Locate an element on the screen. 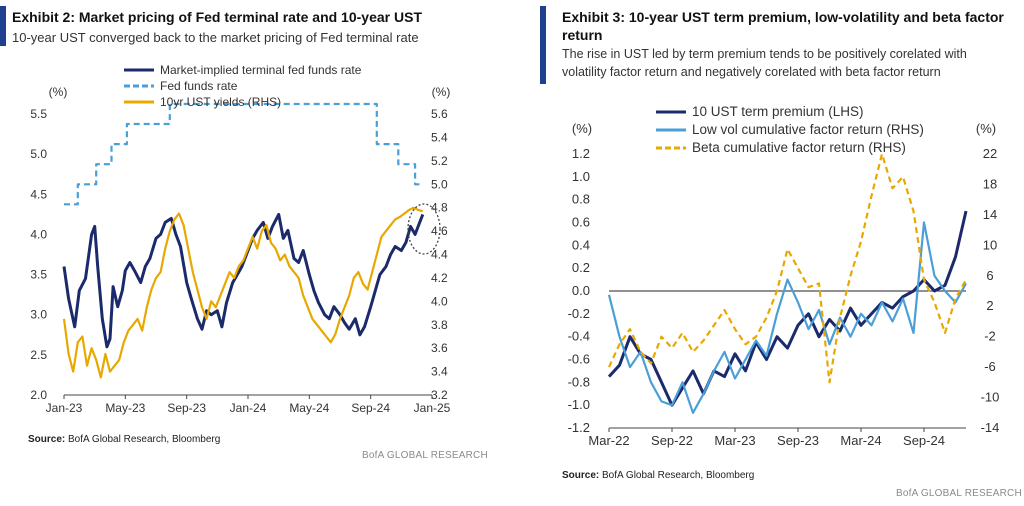 The height and width of the screenshot is (506, 1024). c2-y-left-tick: -0.8 is located at coordinates (579, 381).